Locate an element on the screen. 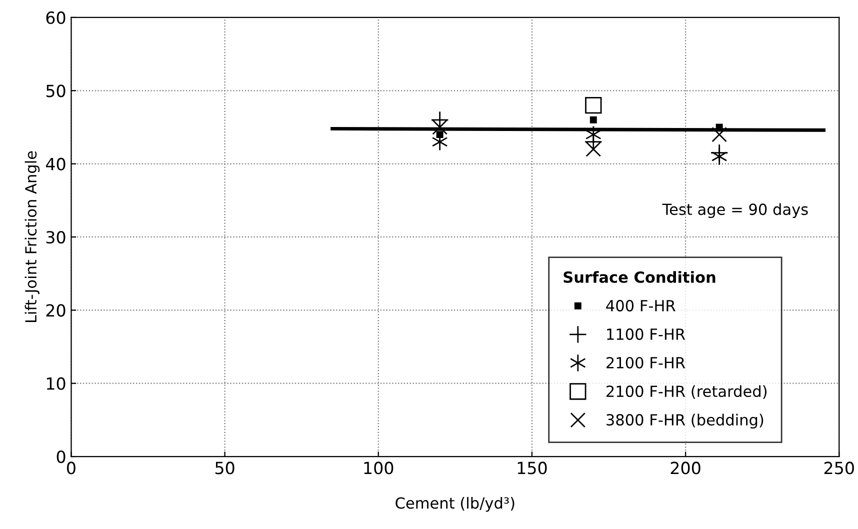 The image size is (858, 529). legend-label: 1100 F-HR is located at coordinates (646, 334).